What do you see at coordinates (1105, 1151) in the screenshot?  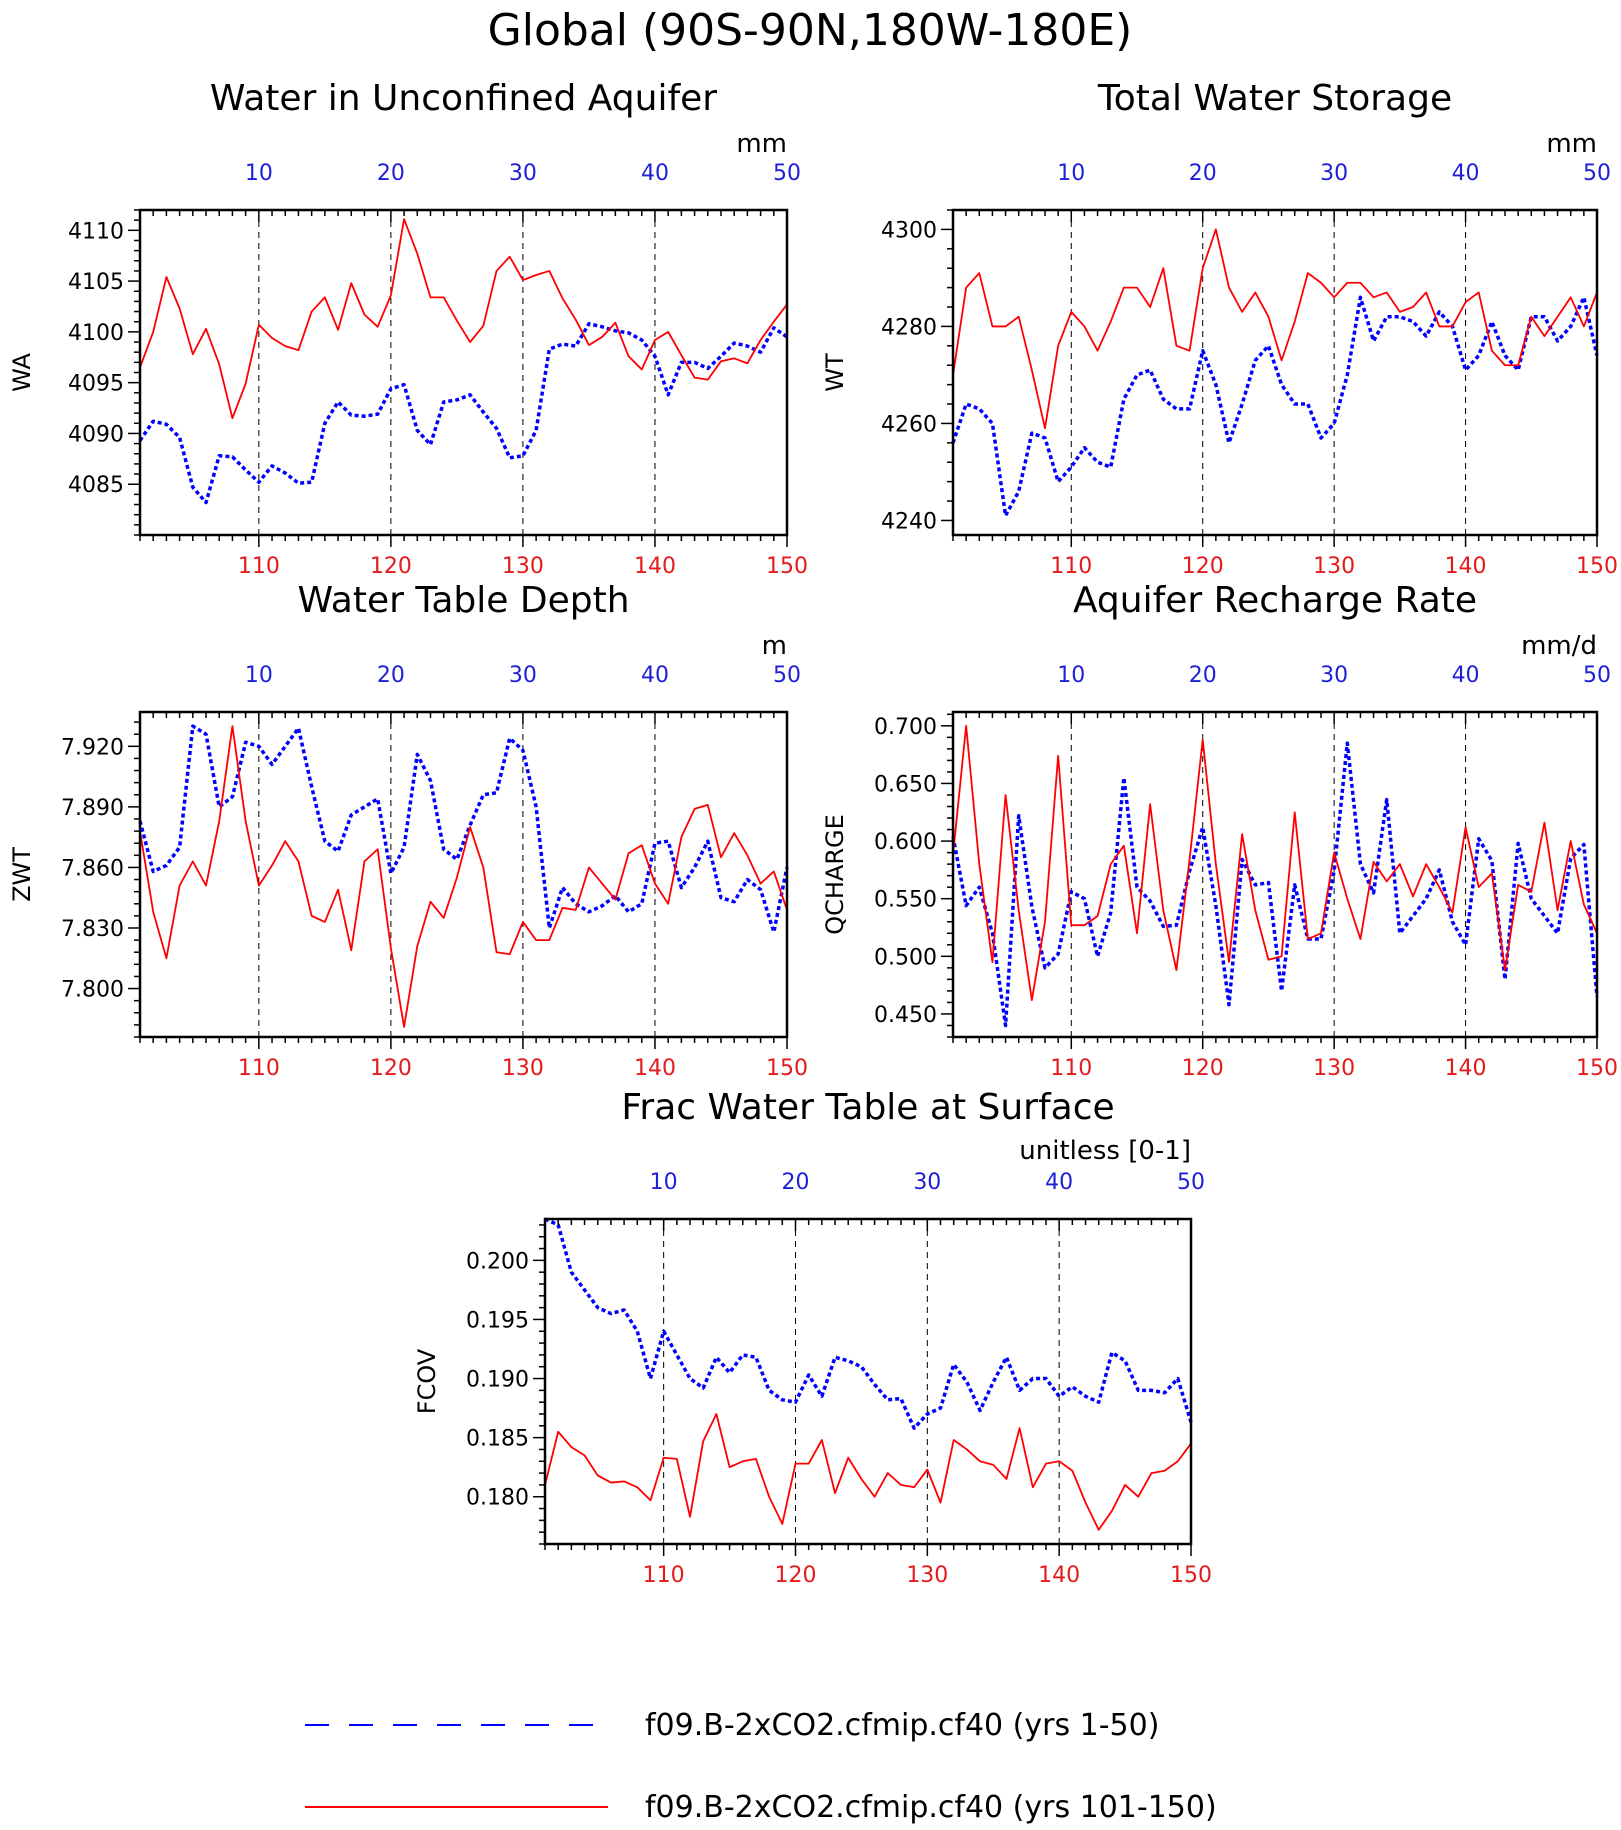 I see `panel-units: unitless [0-1]` at bounding box center [1105, 1151].